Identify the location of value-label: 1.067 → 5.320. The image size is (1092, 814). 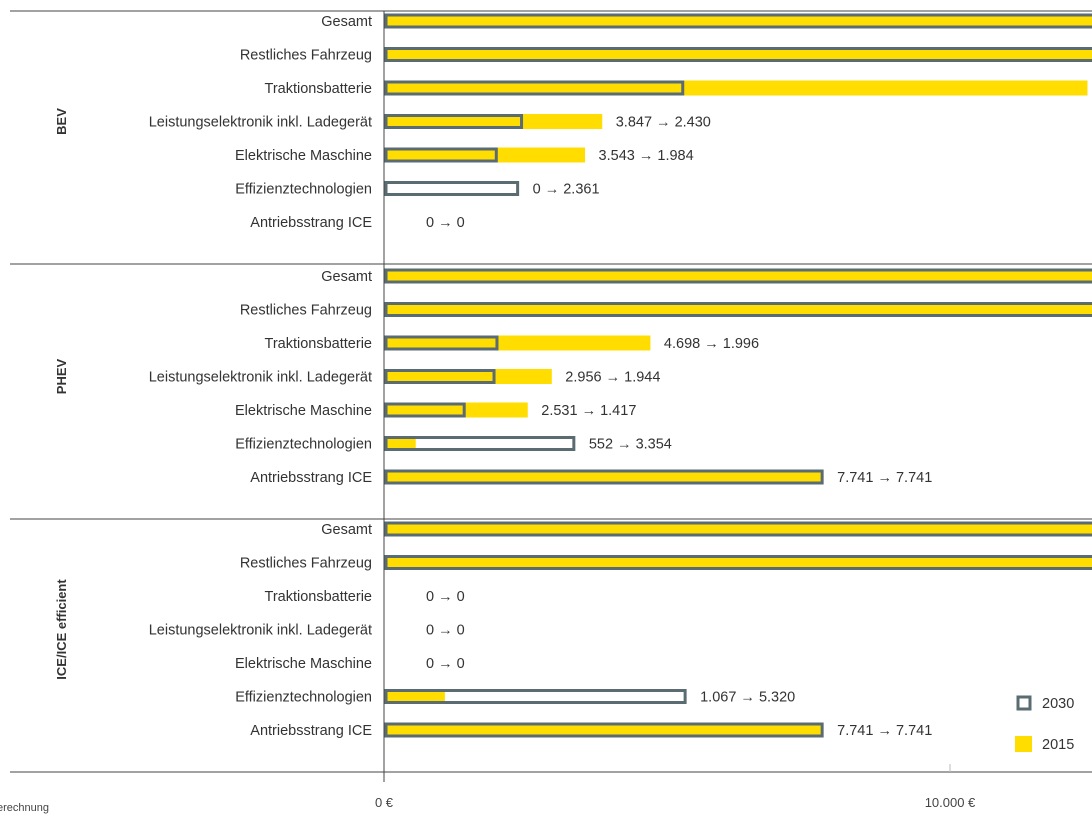
(747, 698).